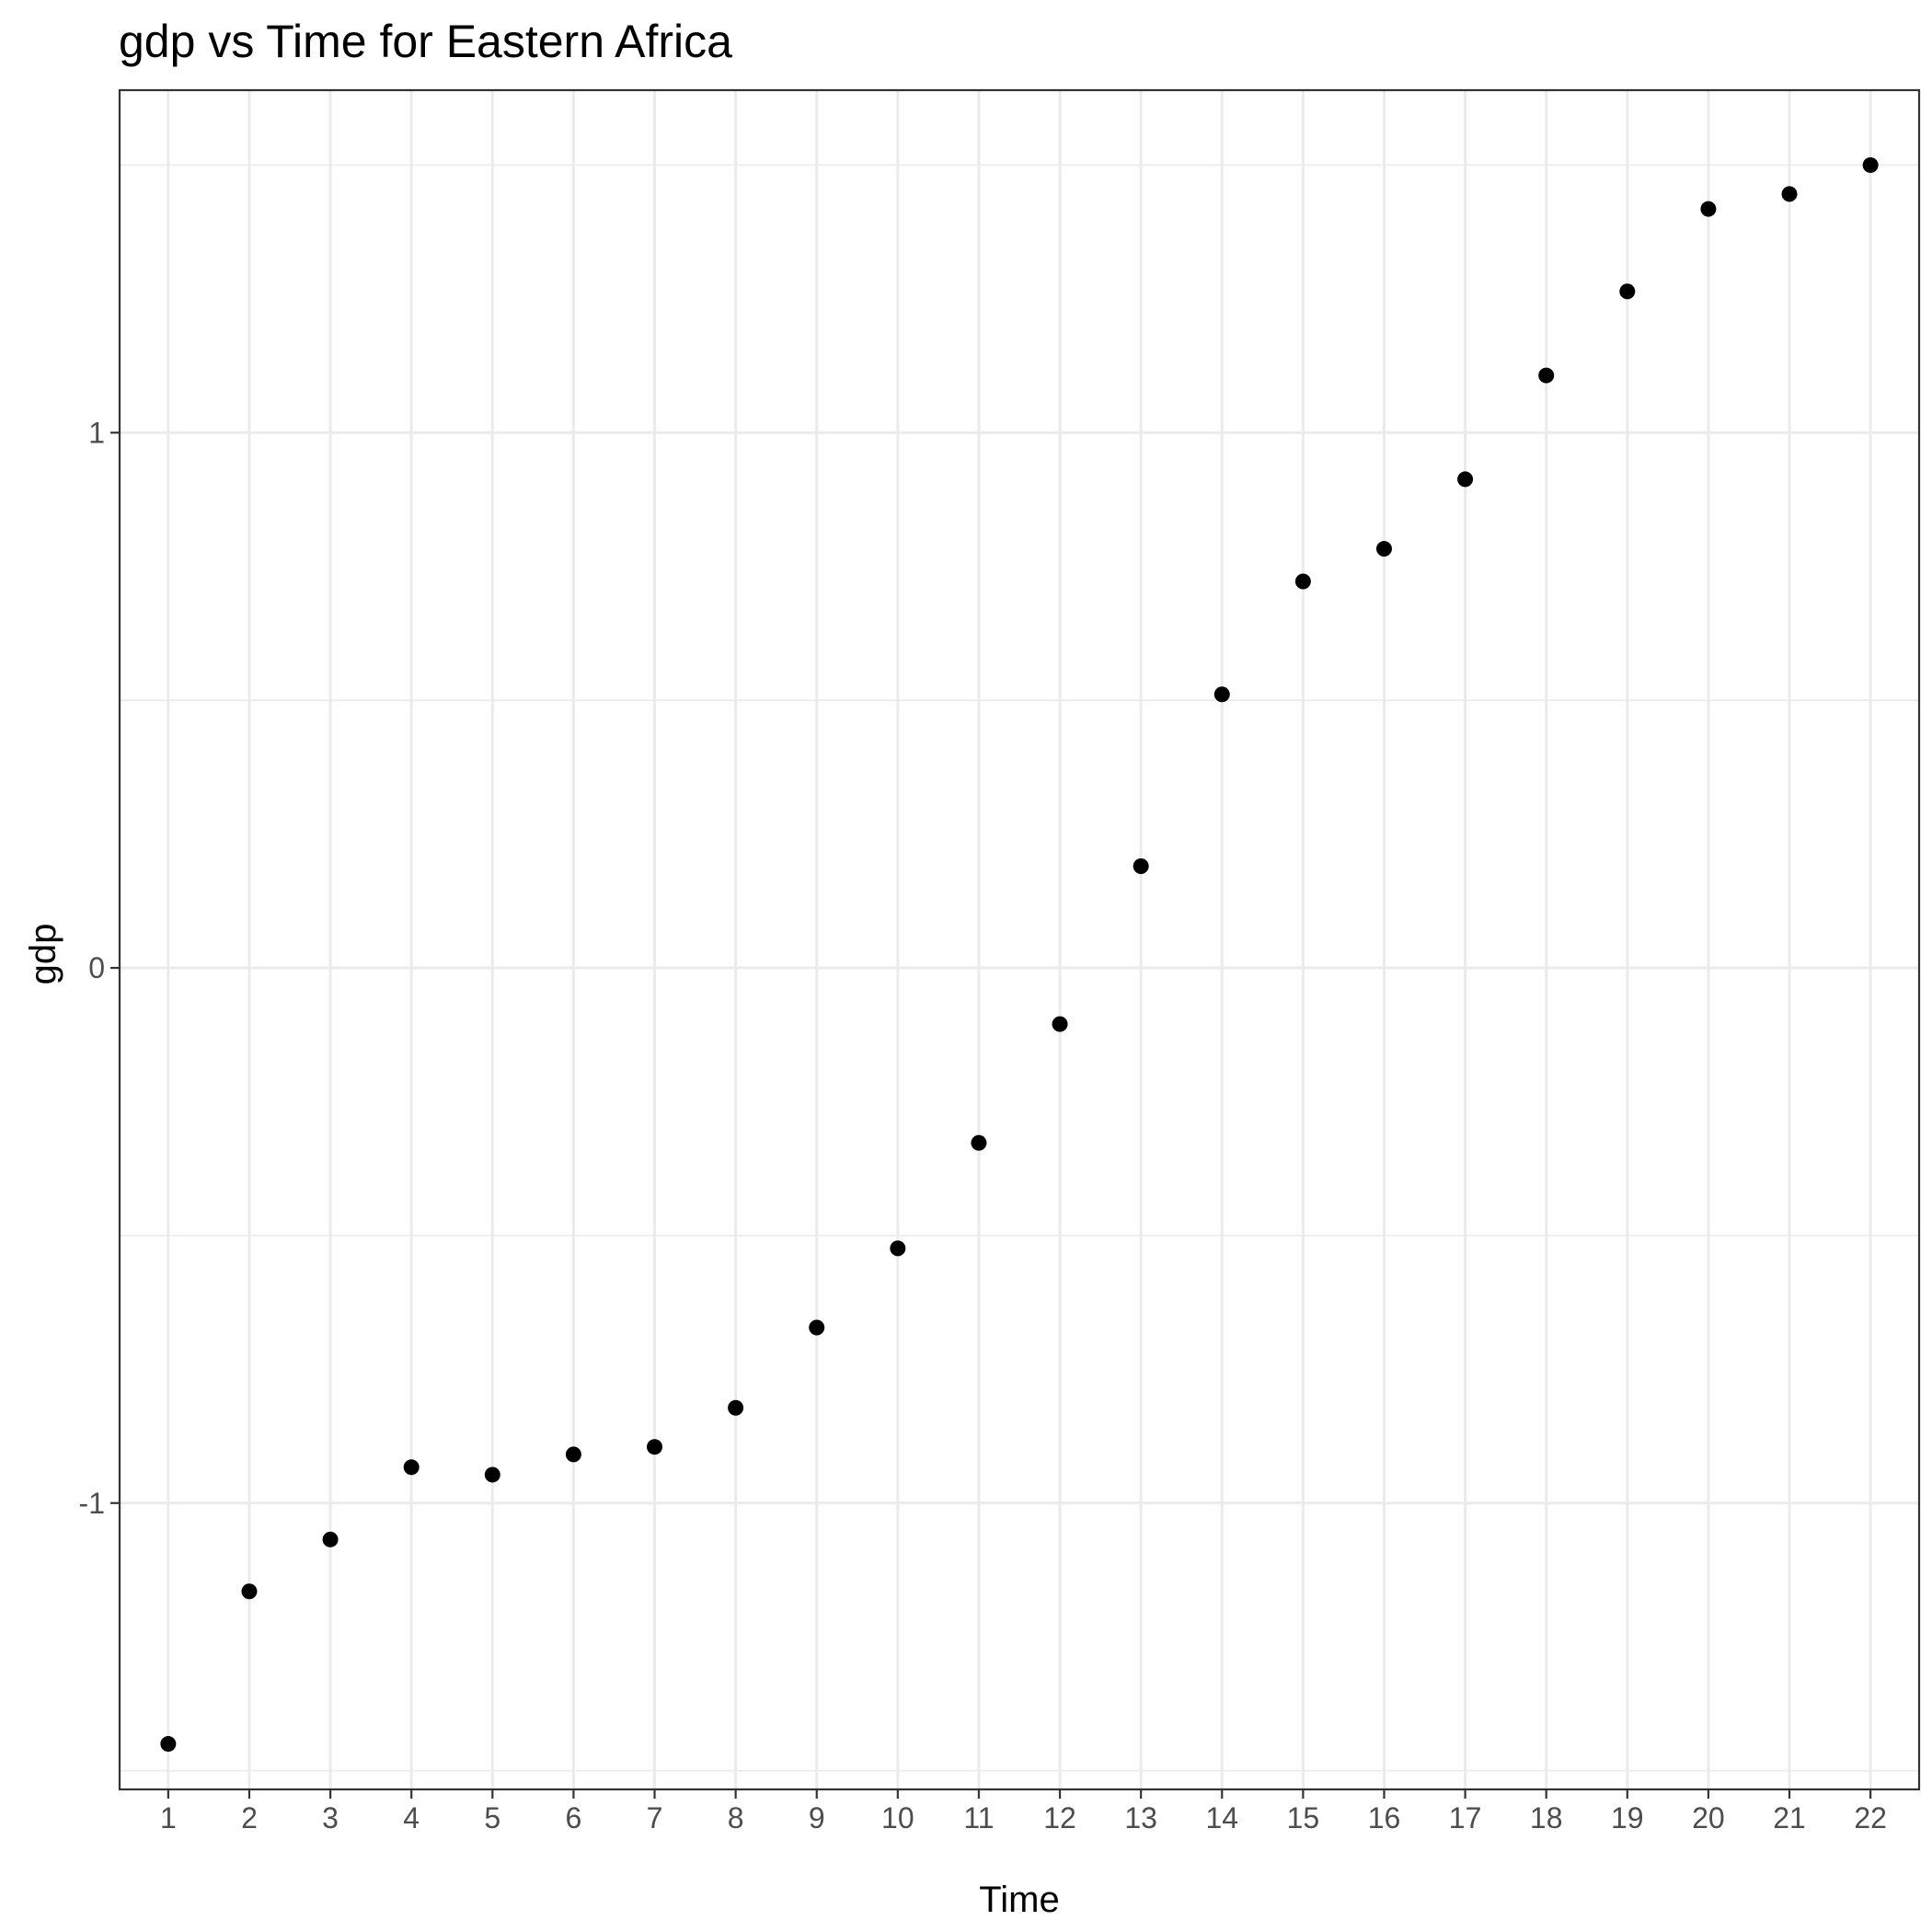  What do you see at coordinates (1708, 1817) in the screenshot?
I see `x-tick-label: 20` at bounding box center [1708, 1817].